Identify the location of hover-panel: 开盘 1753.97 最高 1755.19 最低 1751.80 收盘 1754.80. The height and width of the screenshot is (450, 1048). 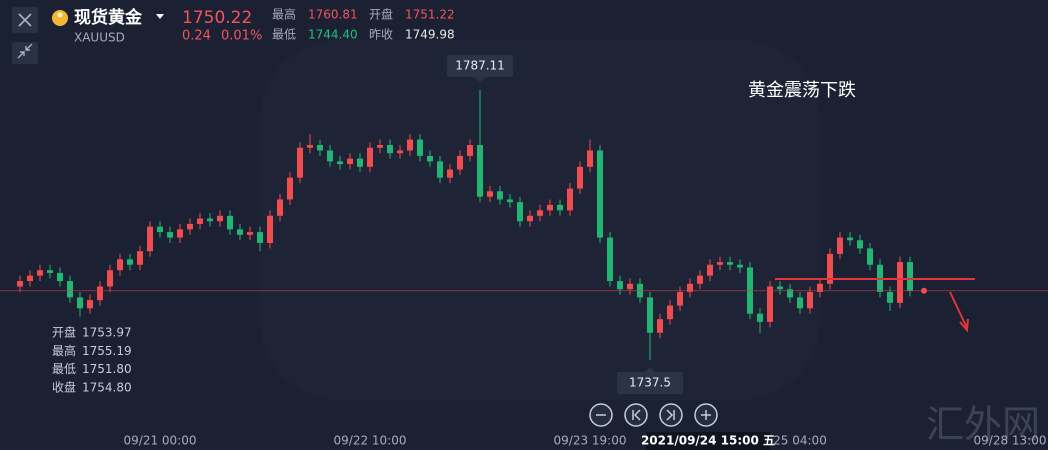
(92, 360).